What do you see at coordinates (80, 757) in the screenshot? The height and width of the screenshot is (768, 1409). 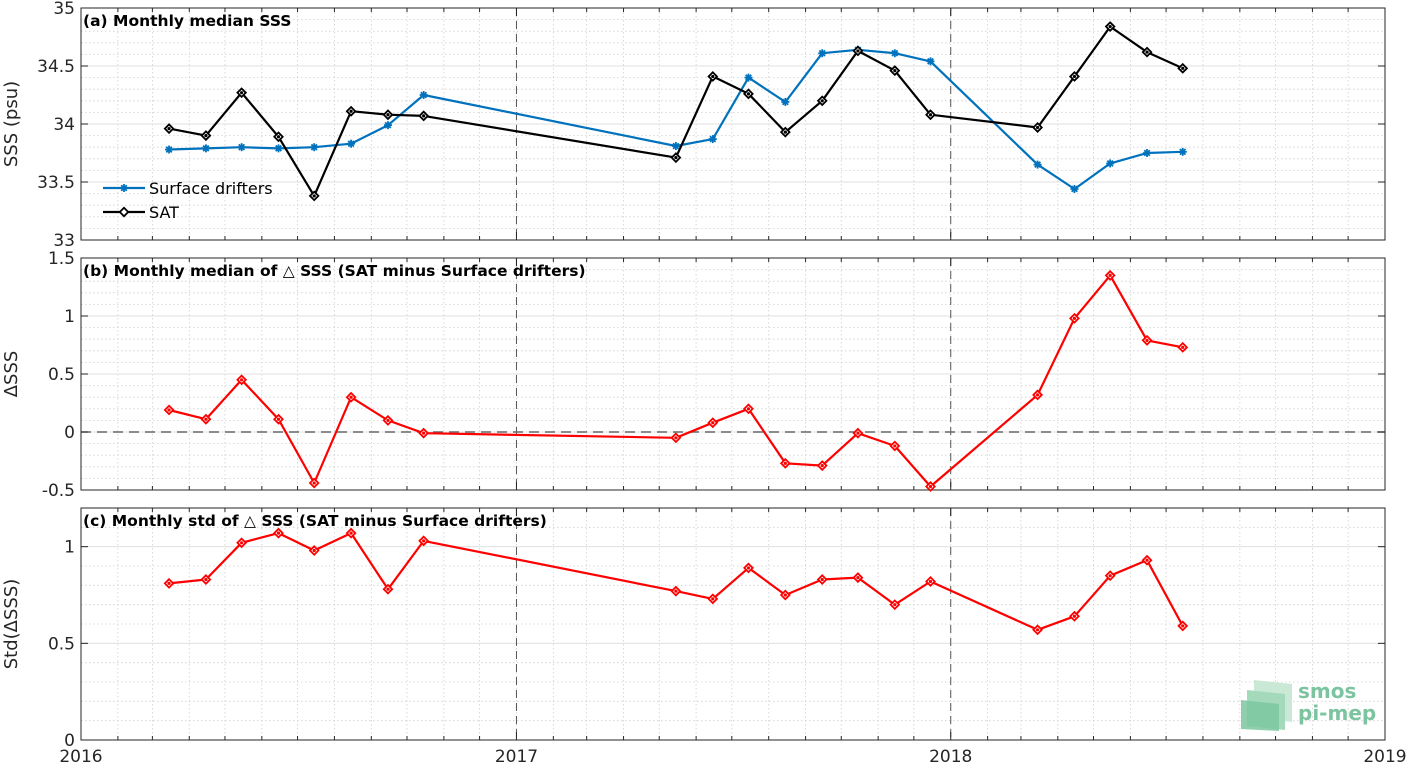 I see `x-tick-label: 2016` at bounding box center [80, 757].